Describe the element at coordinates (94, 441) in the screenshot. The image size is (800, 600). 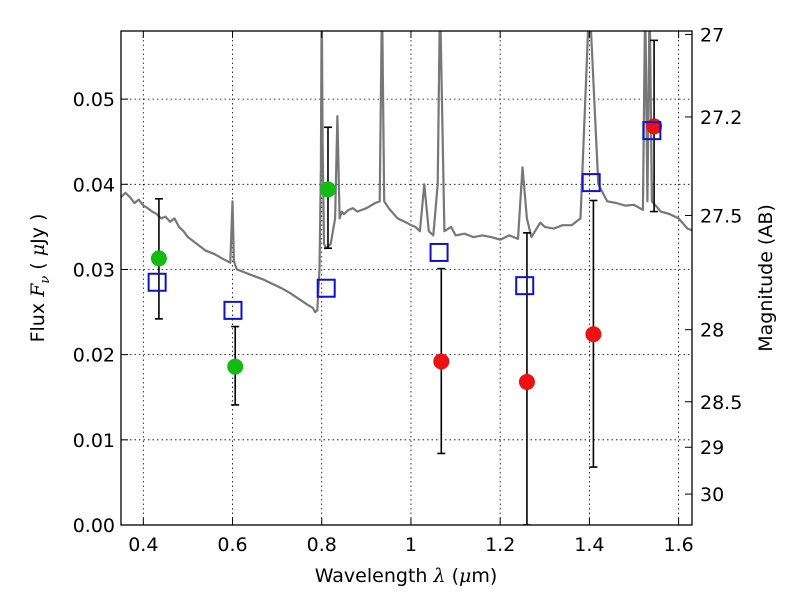
I see `y-tick-label: 0.01` at that location.